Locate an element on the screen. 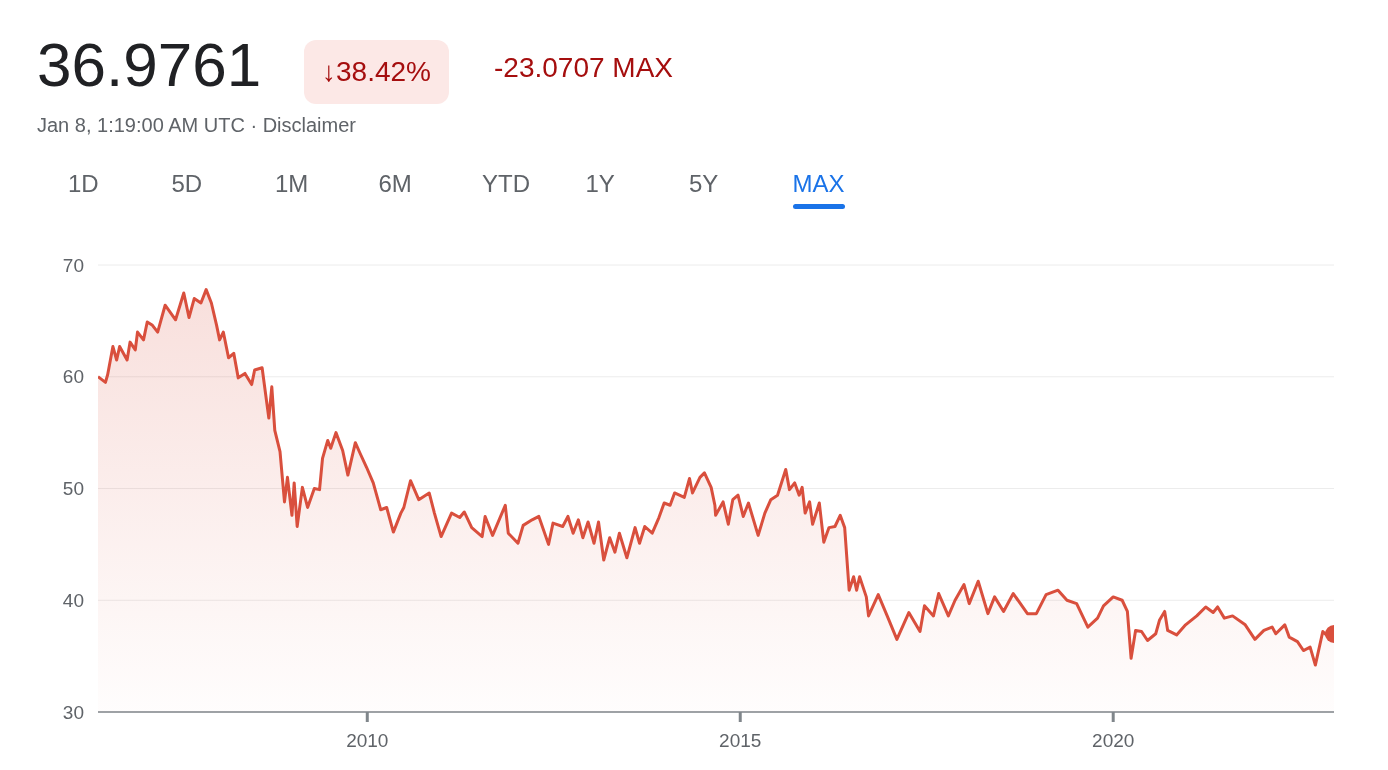 This screenshot has width=1388, height=770. y-tick-label: 60 is located at coordinates (73, 377).